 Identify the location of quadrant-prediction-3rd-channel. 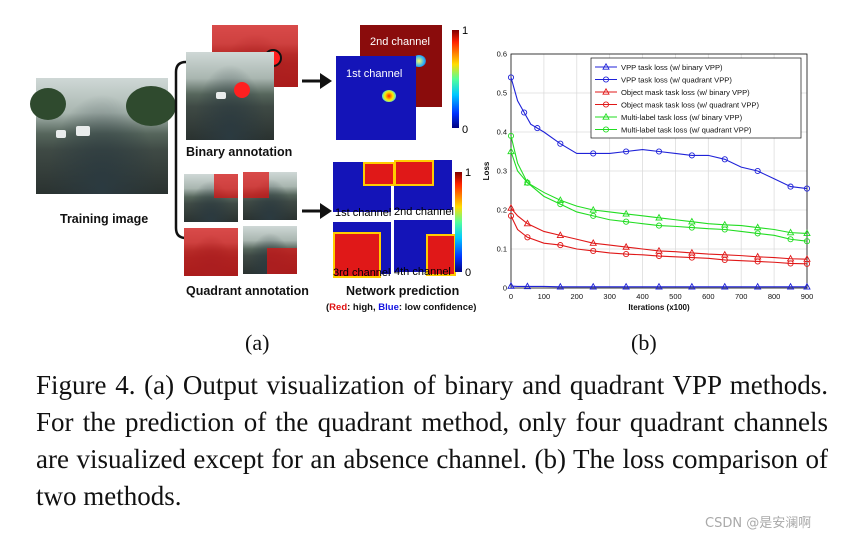
(362, 250).